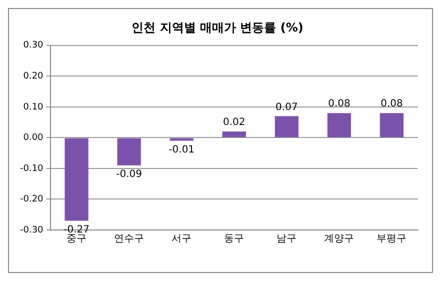 The width and height of the screenshot is (443, 283). What do you see at coordinates (32, 169) in the screenshot?
I see `y-tick-label: -0.10` at bounding box center [32, 169].